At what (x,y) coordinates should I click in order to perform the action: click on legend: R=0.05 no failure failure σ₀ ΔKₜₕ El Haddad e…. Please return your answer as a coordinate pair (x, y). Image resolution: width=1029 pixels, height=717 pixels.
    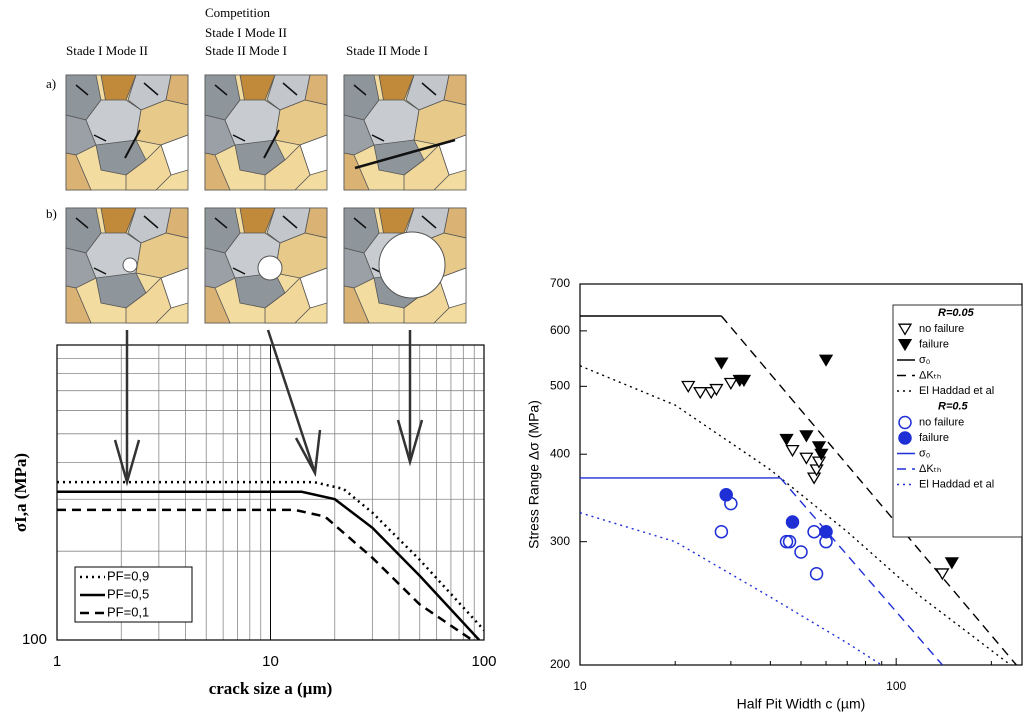
    Looking at the image, I should click on (957, 421).